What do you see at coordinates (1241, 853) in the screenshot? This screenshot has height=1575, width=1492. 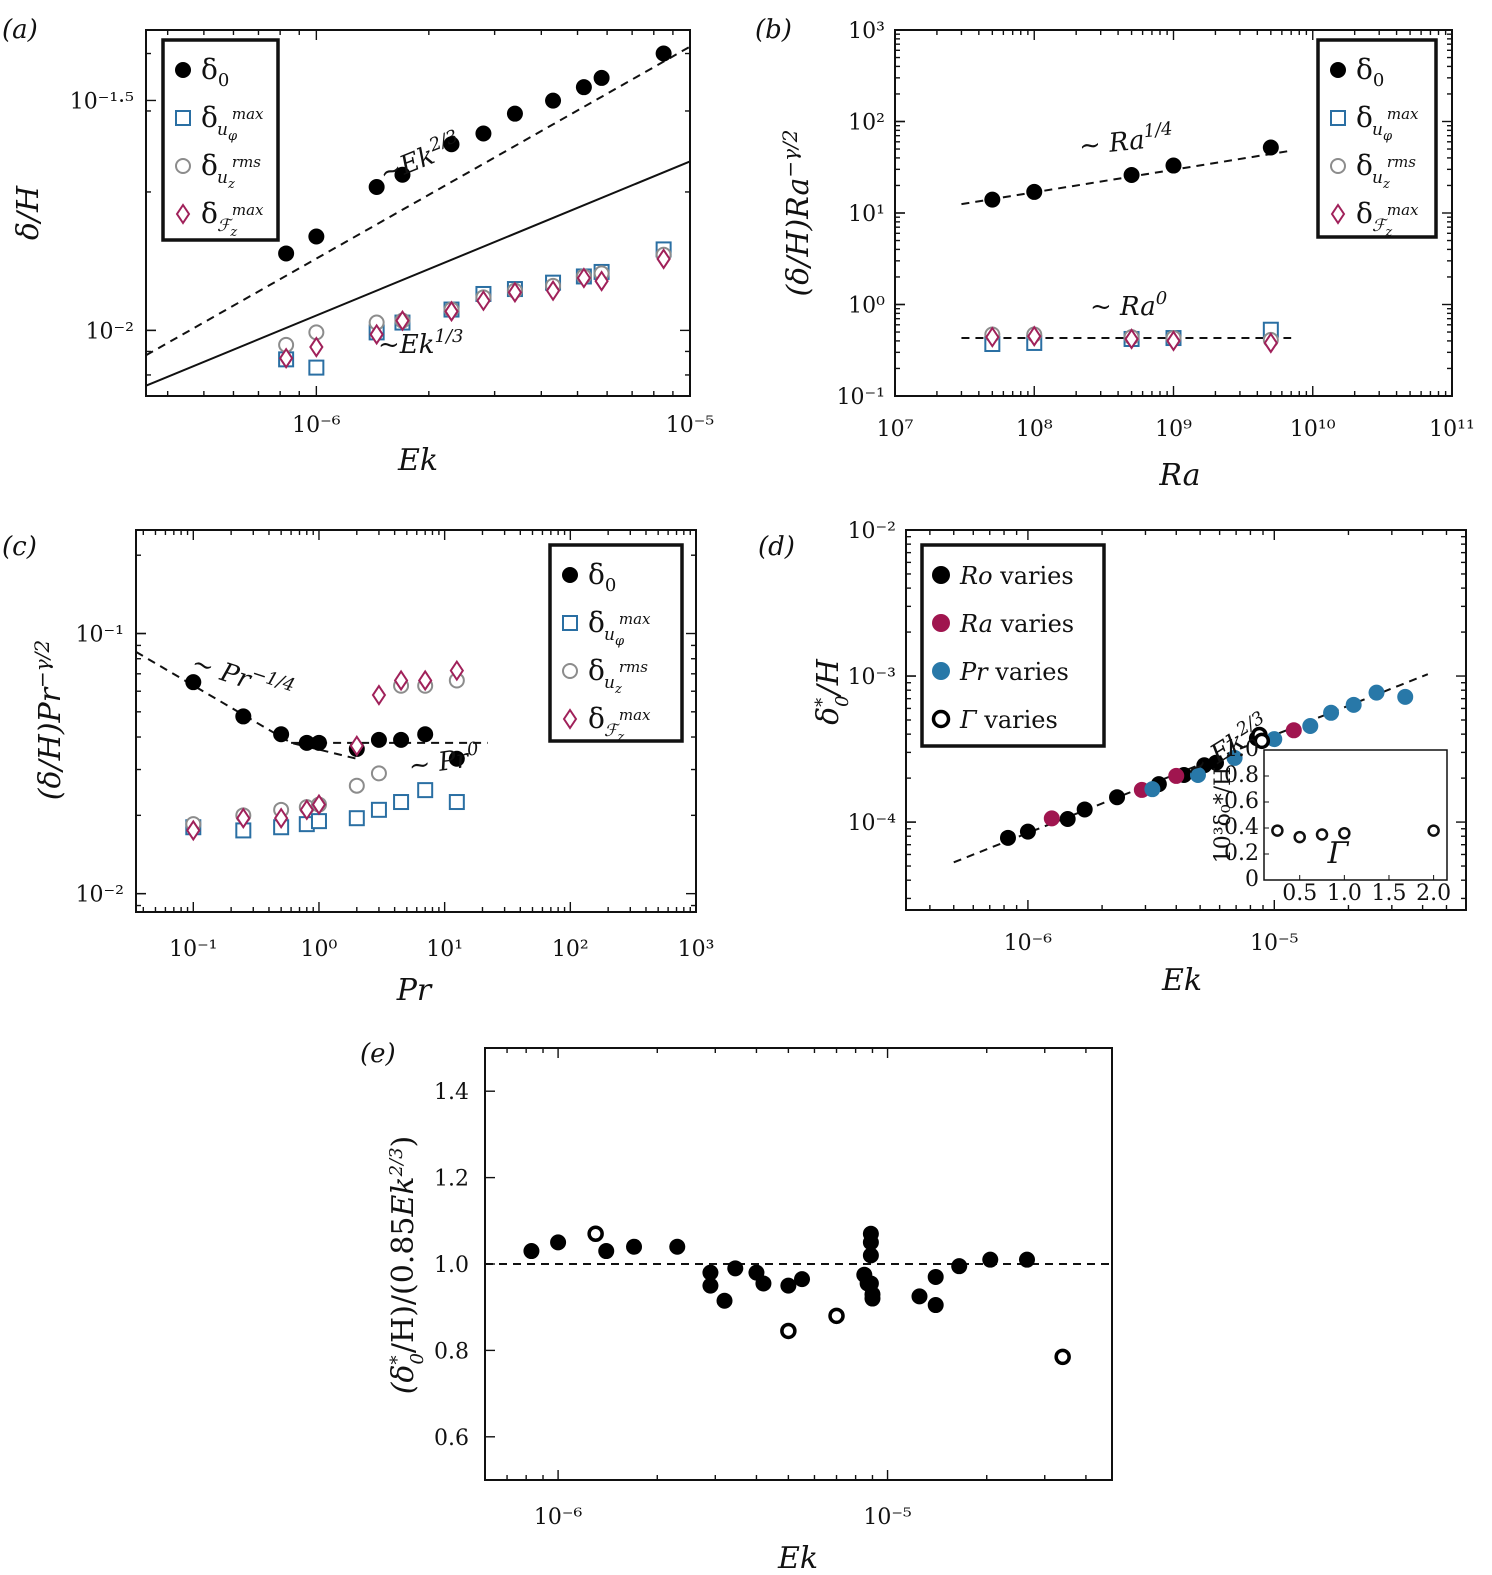 I see `inset-y-tick-label: 0.2` at bounding box center [1241, 853].